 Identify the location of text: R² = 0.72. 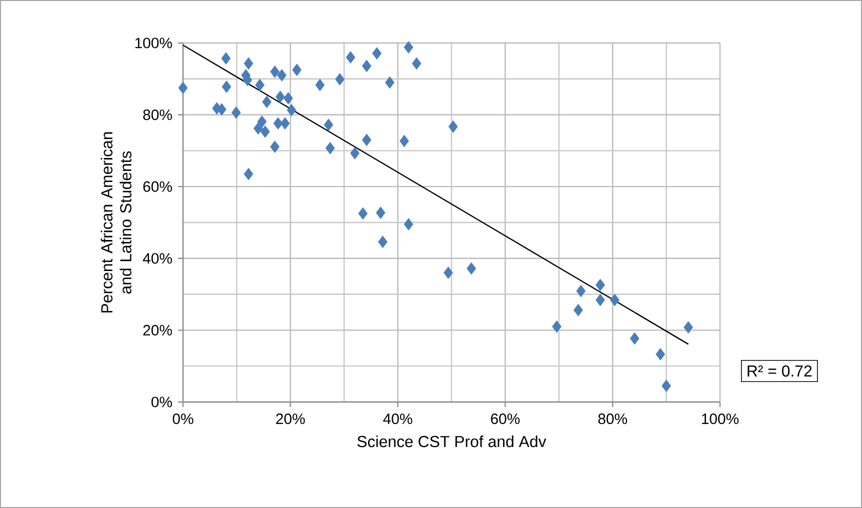
(780, 371).